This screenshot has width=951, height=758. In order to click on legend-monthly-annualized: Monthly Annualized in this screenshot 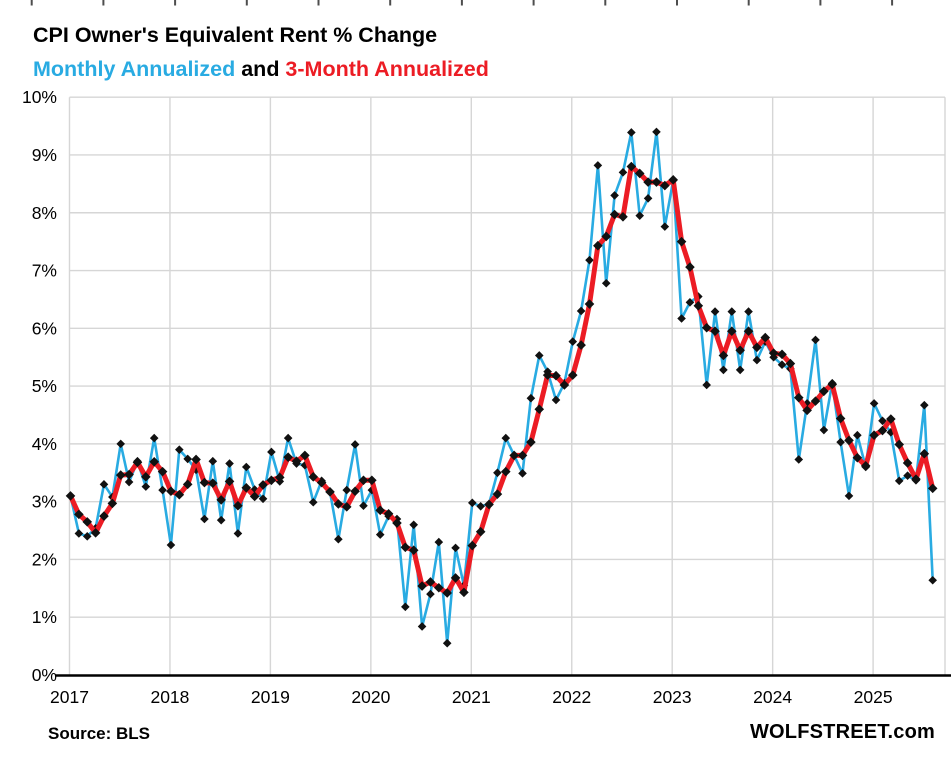, I will do `click(134, 69)`.